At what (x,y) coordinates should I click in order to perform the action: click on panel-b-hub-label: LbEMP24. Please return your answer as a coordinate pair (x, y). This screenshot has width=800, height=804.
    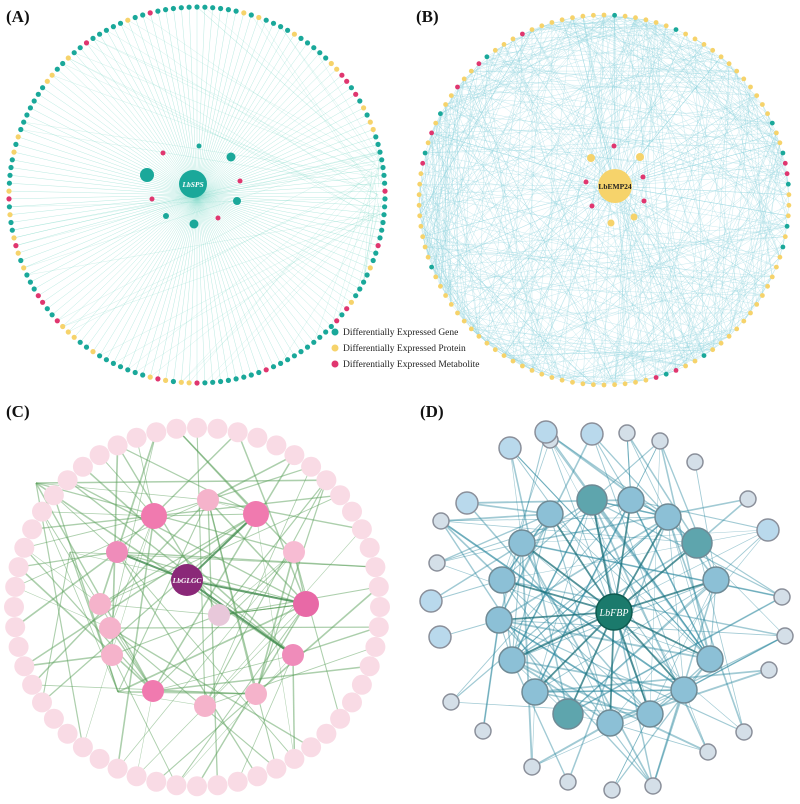
    Looking at the image, I should click on (615, 186).